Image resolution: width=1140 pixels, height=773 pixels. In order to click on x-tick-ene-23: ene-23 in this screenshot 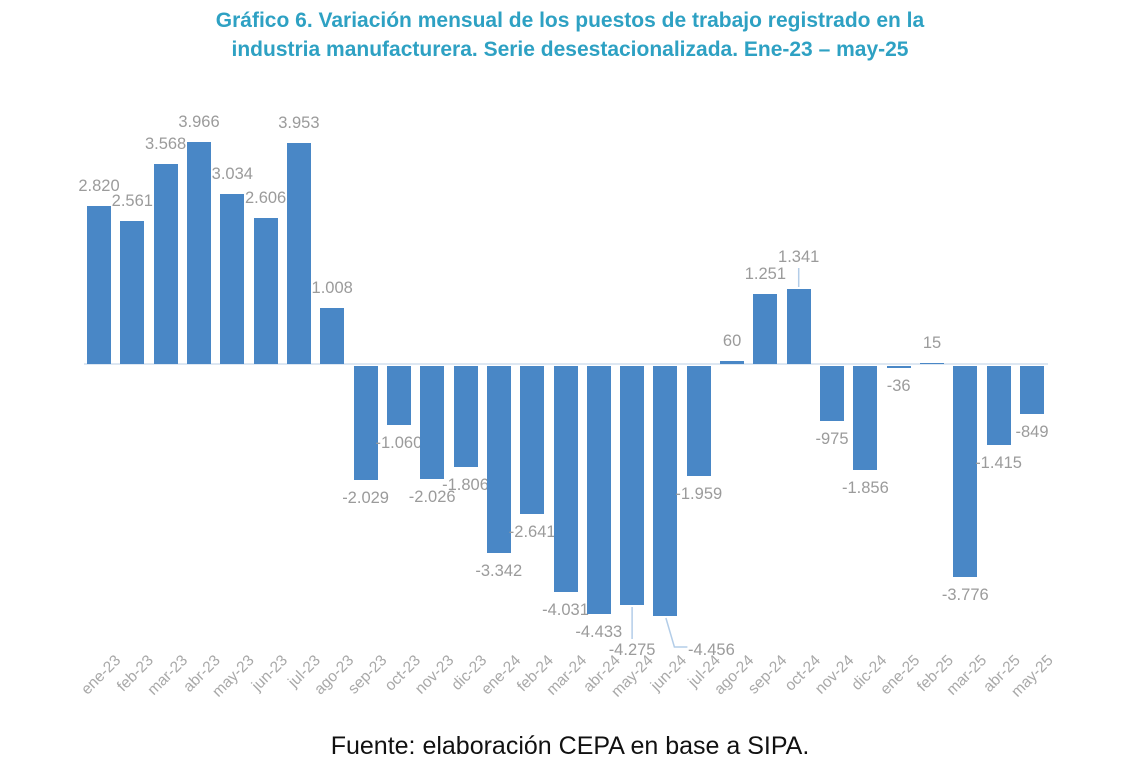, I will do `click(101, 675)`.